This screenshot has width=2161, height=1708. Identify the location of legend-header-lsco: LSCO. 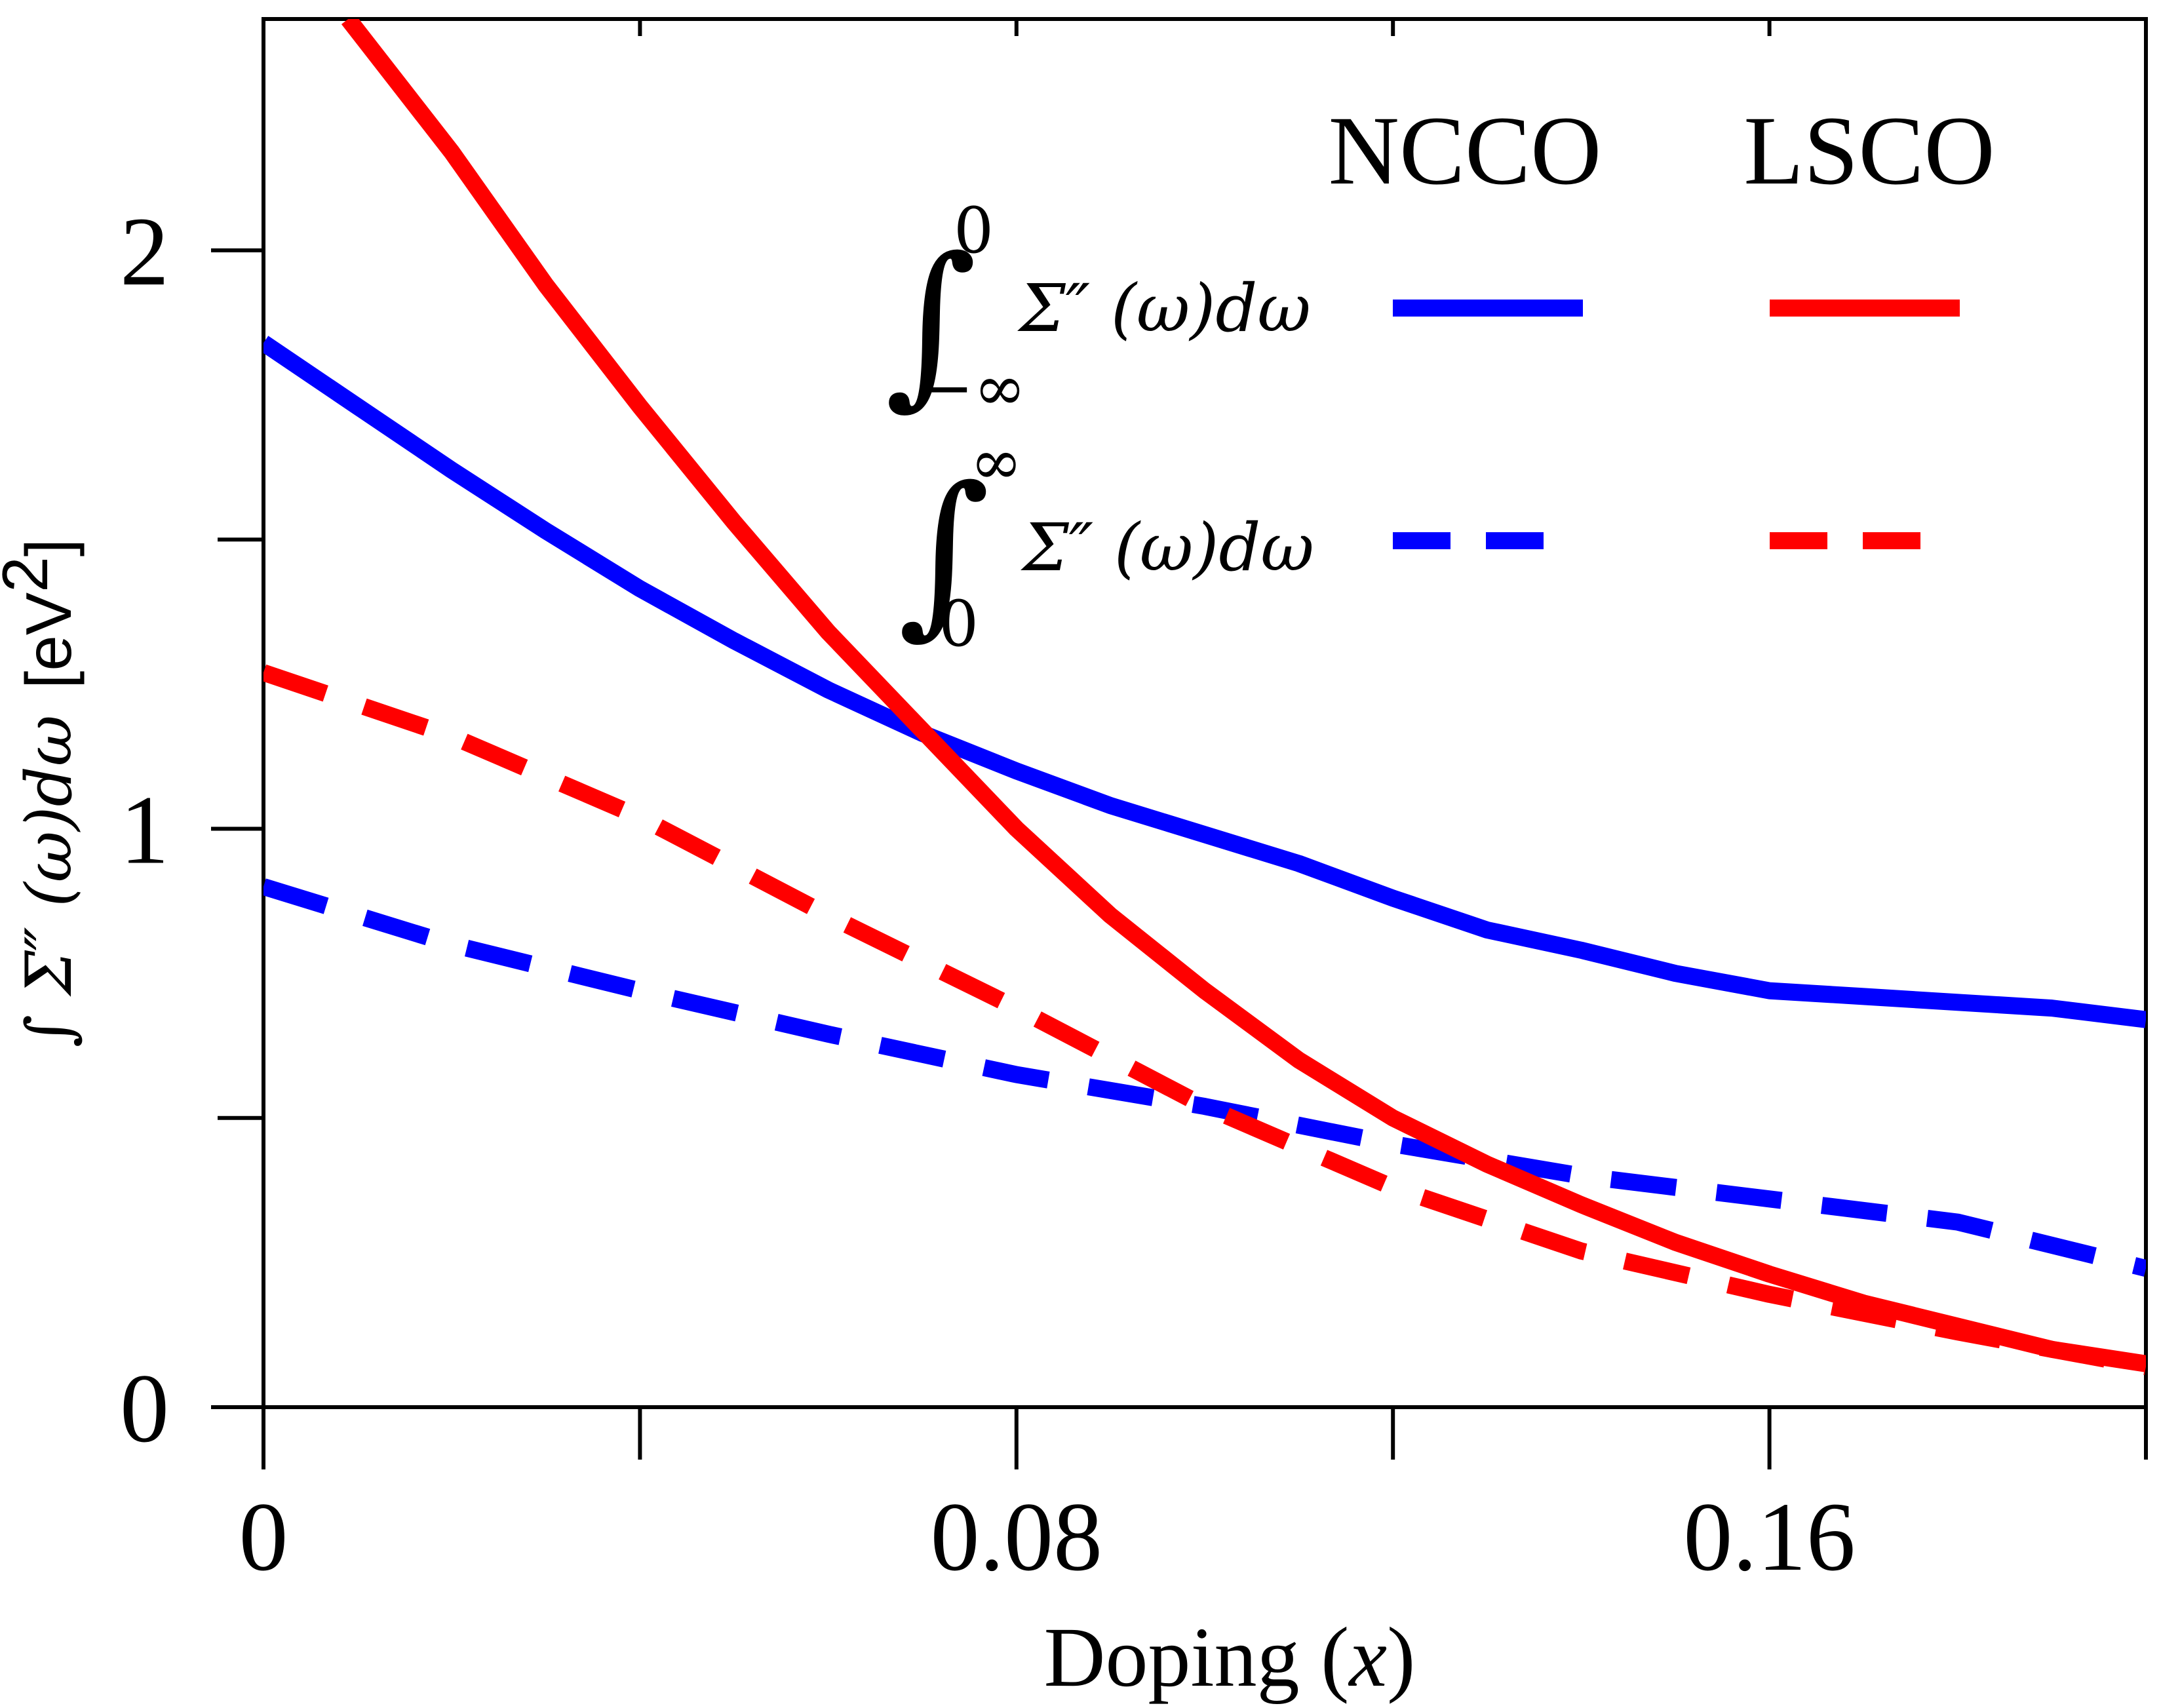
(1869, 150).